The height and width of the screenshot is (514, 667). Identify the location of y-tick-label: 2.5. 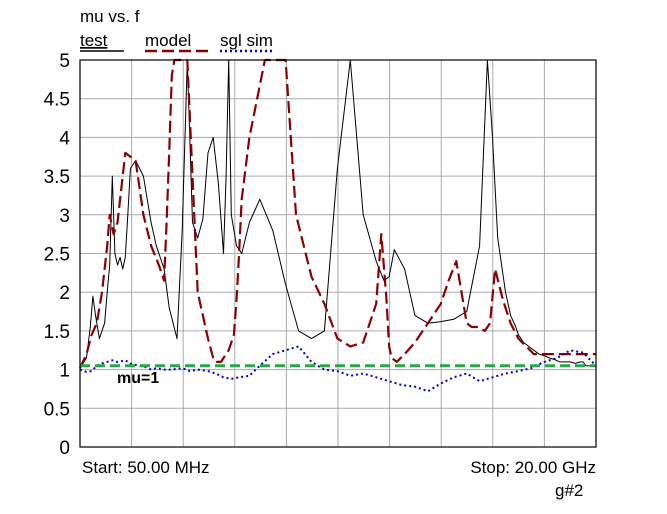
(57, 255).